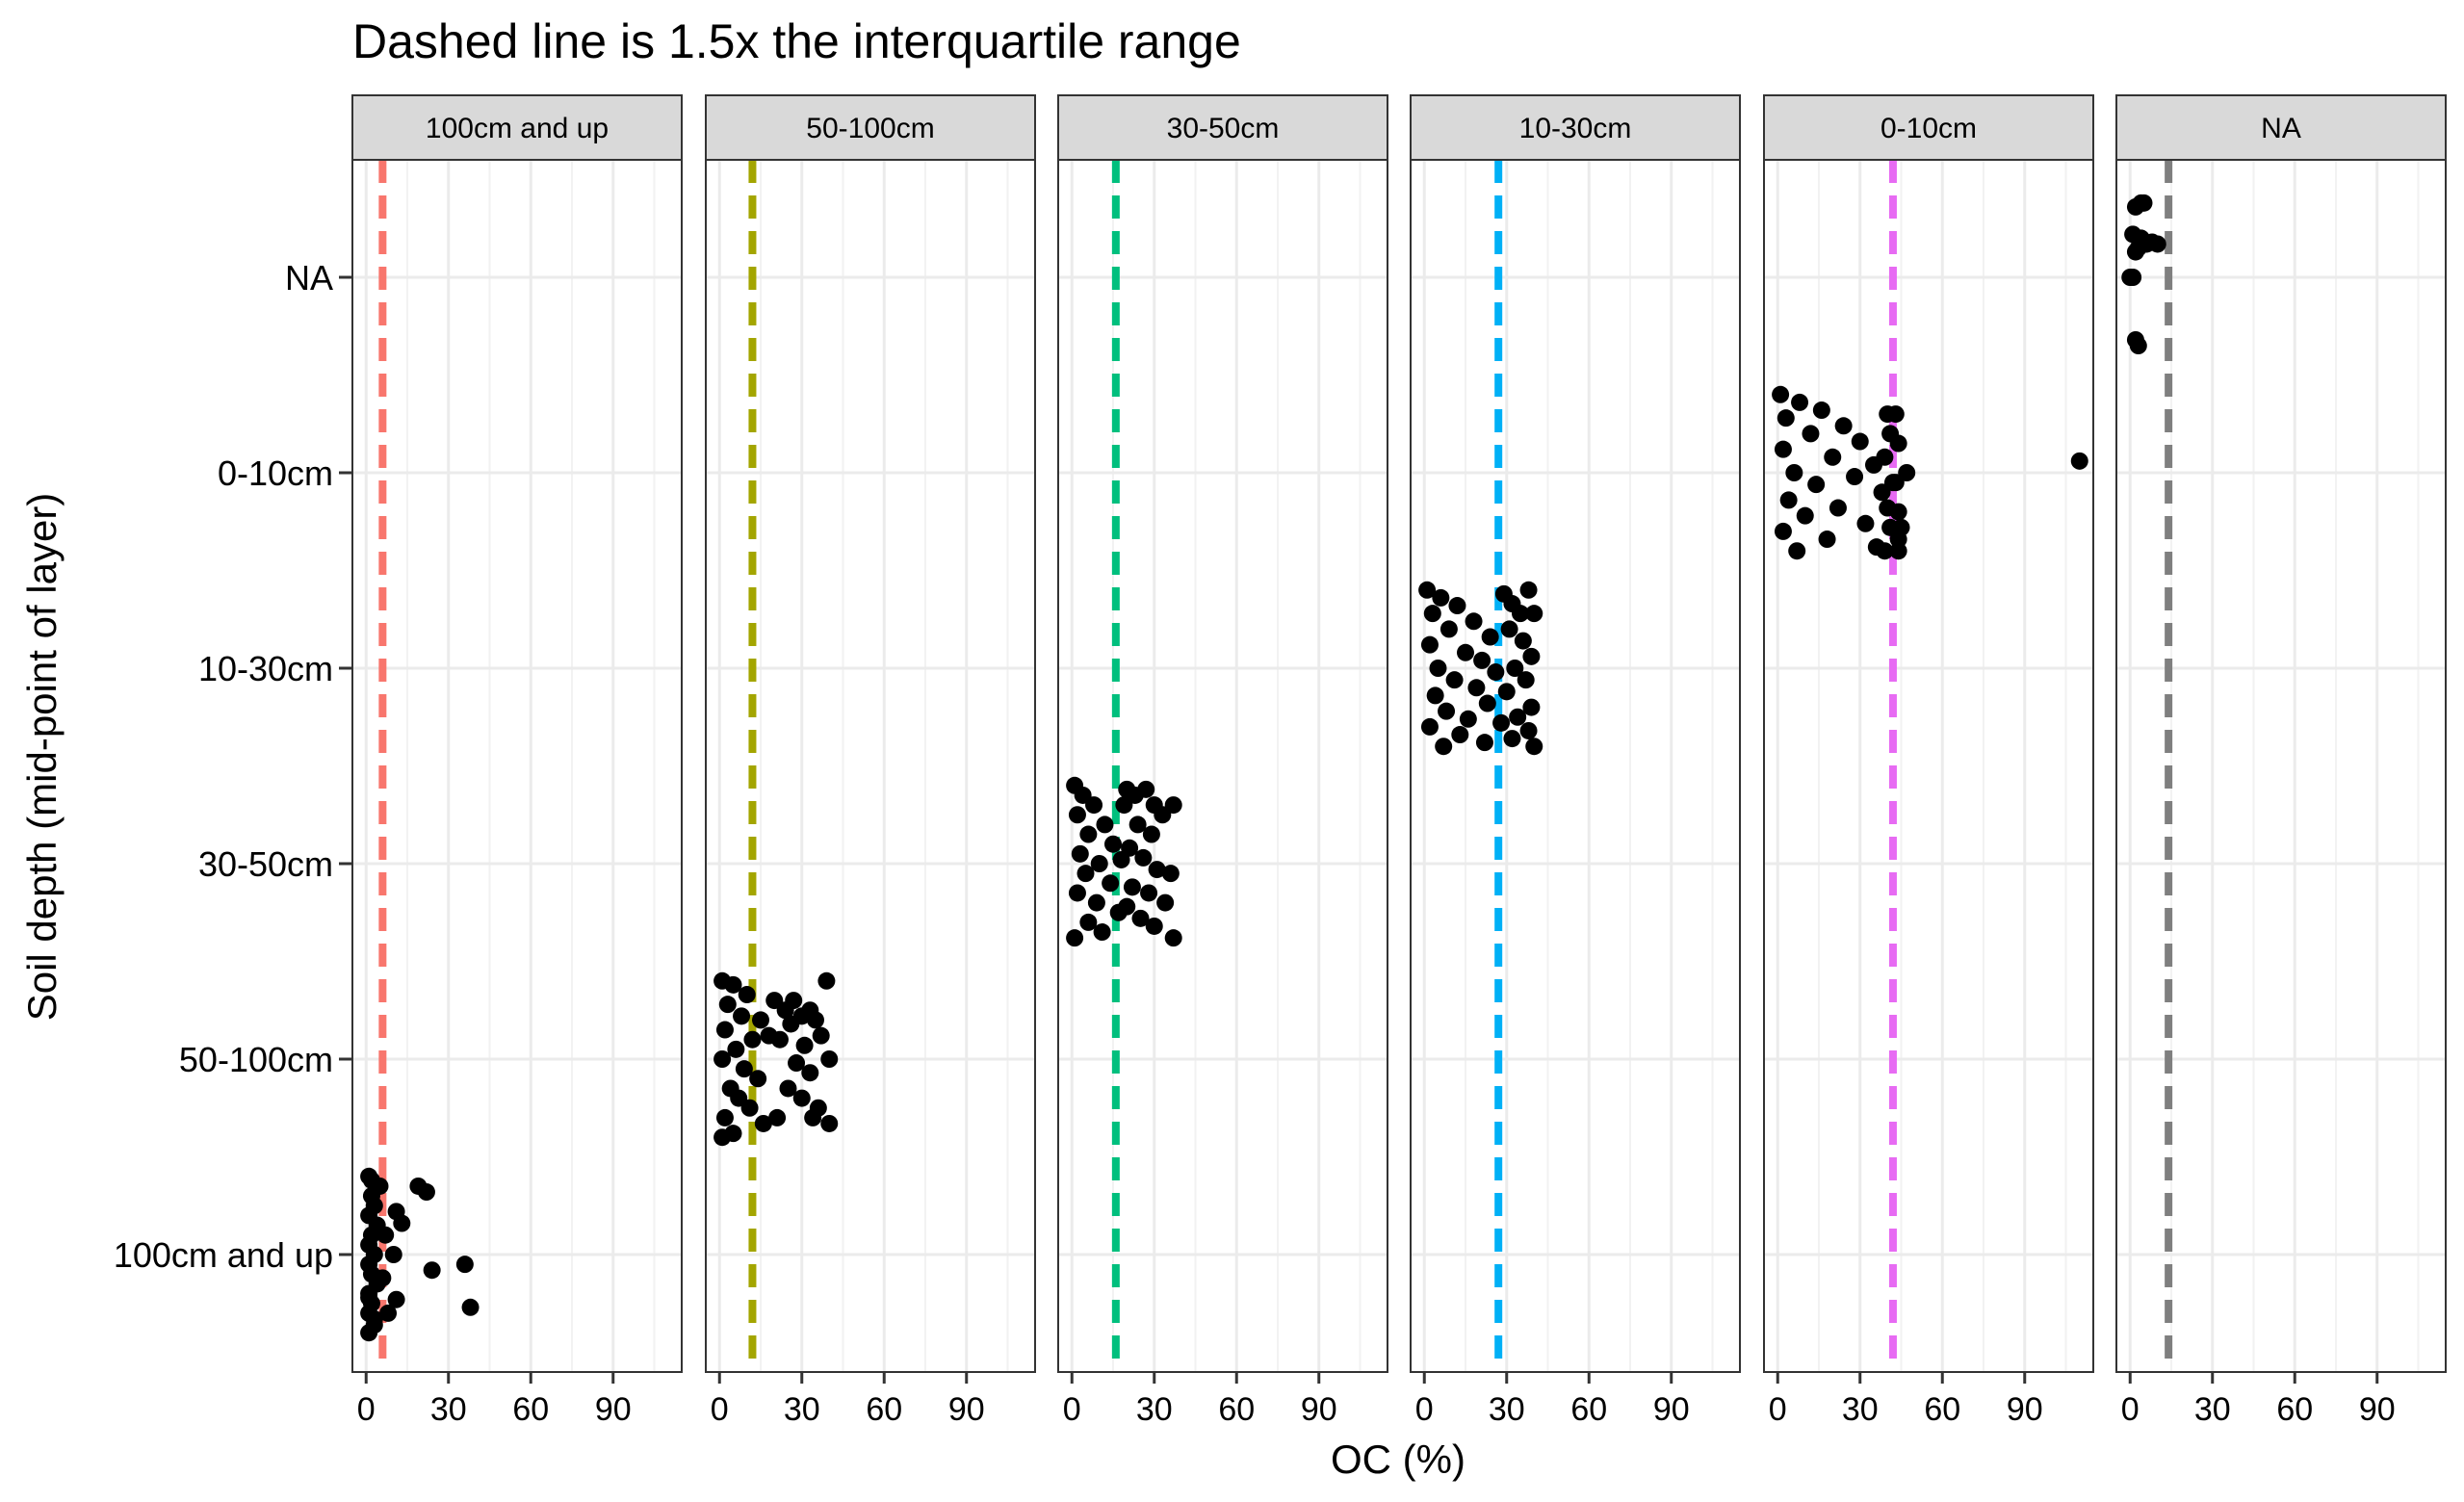 The width and height of the screenshot is (2464, 1502). What do you see at coordinates (223, 1255) in the screenshot?
I see `y-tick-label: 100cm and up` at bounding box center [223, 1255].